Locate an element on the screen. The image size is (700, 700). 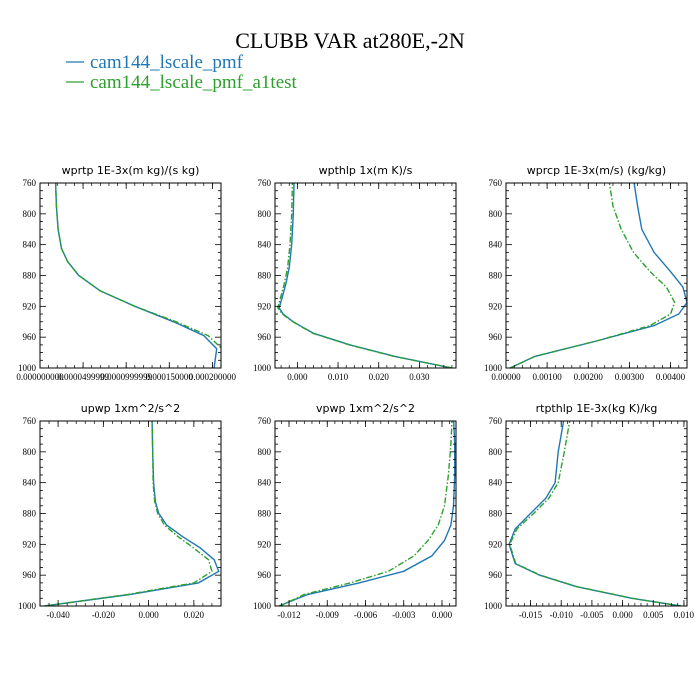
x-tick-label: 0.00200 is located at coordinates (589, 377).